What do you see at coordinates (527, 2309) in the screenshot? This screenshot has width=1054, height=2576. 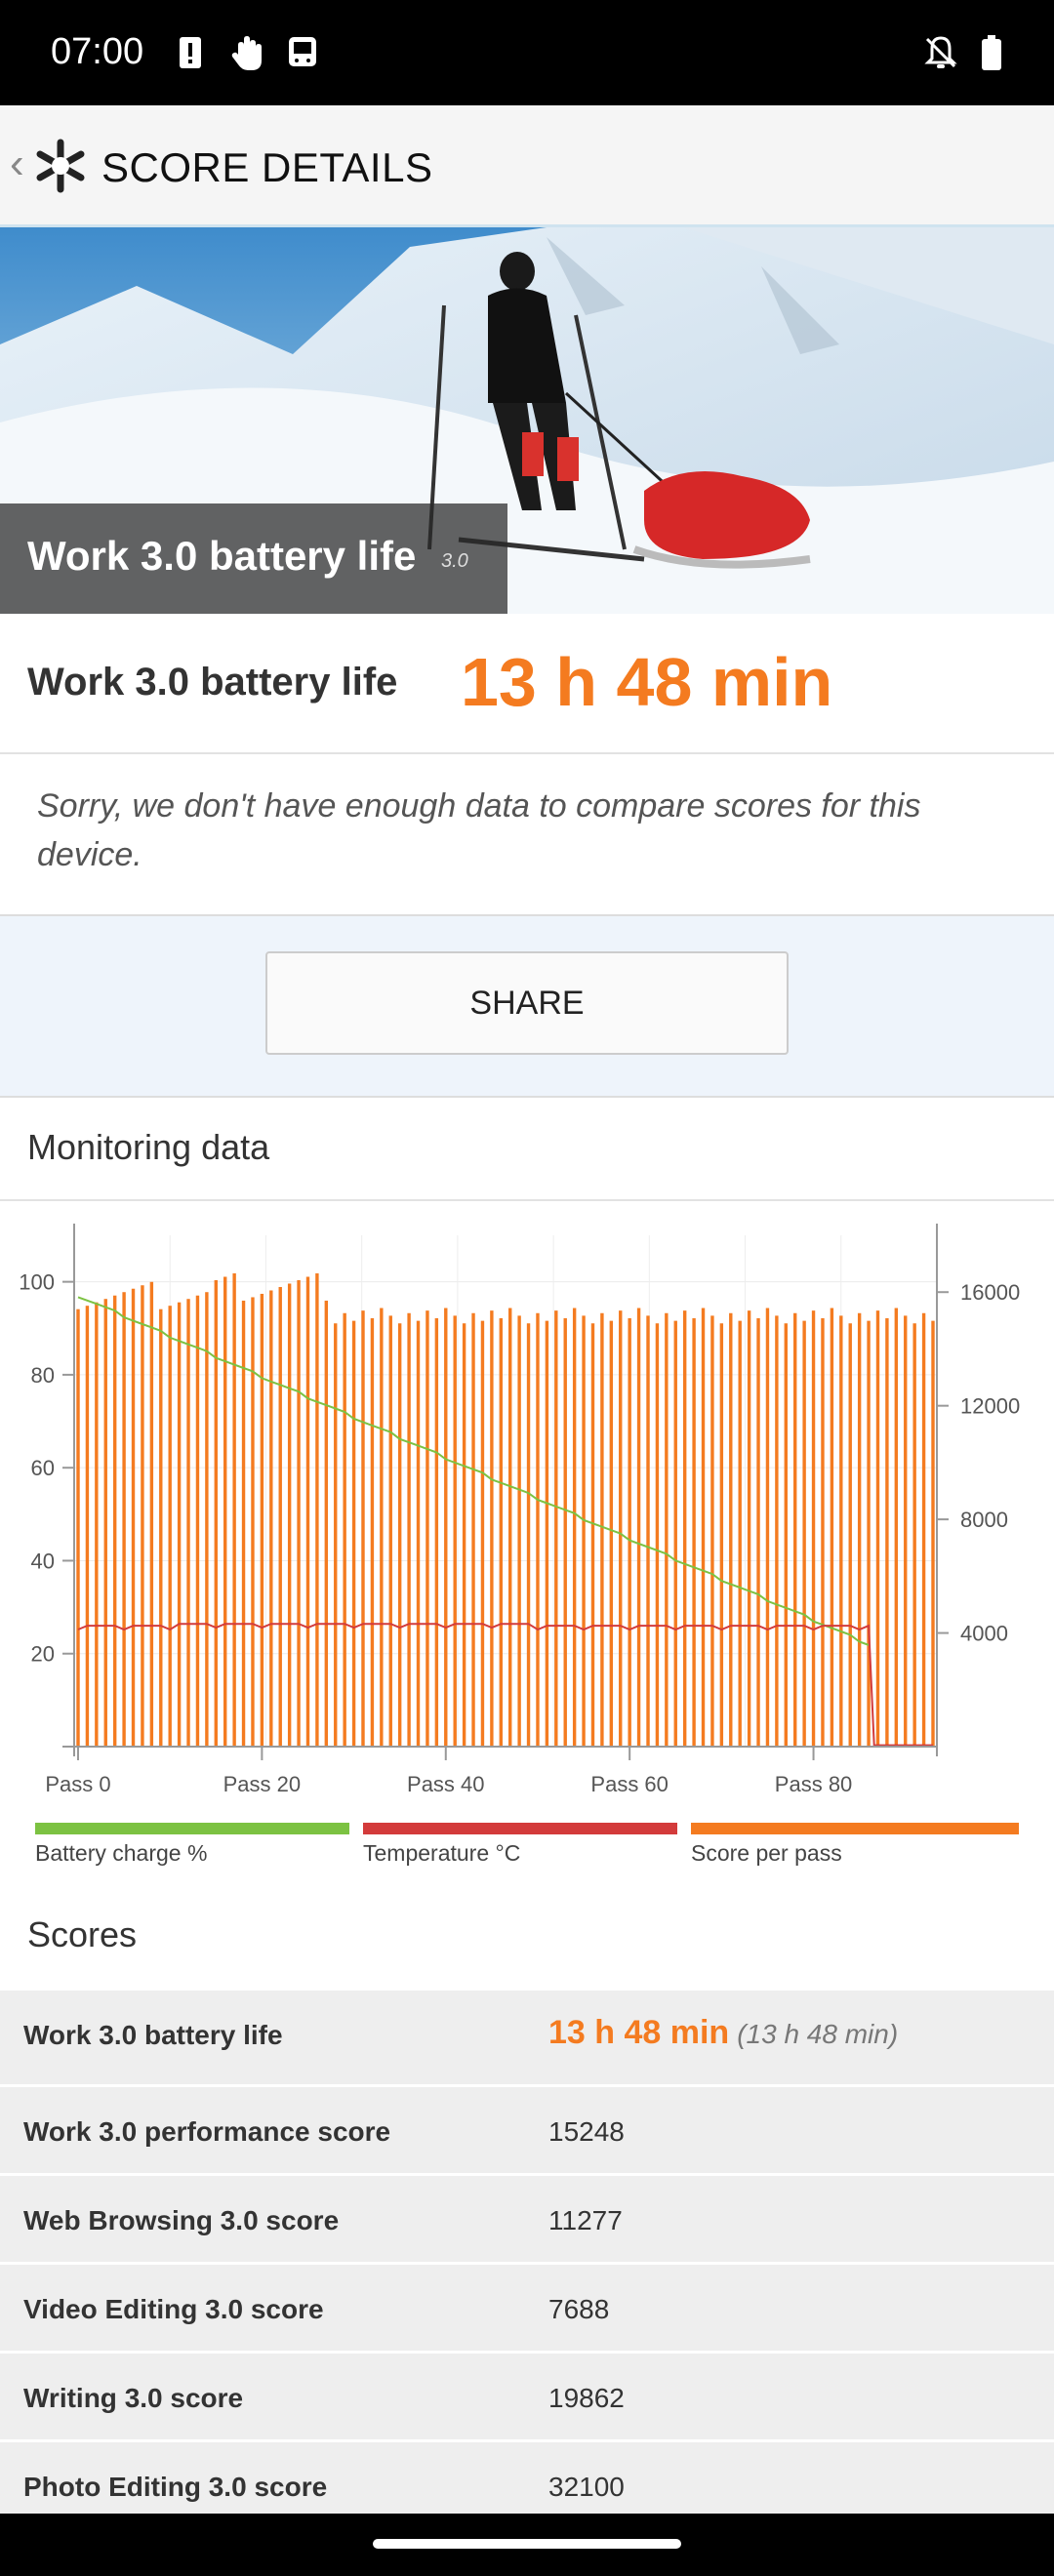 I see `table-row: Video Editing 3.0 score 7688` at bounding box center [527, 2309].